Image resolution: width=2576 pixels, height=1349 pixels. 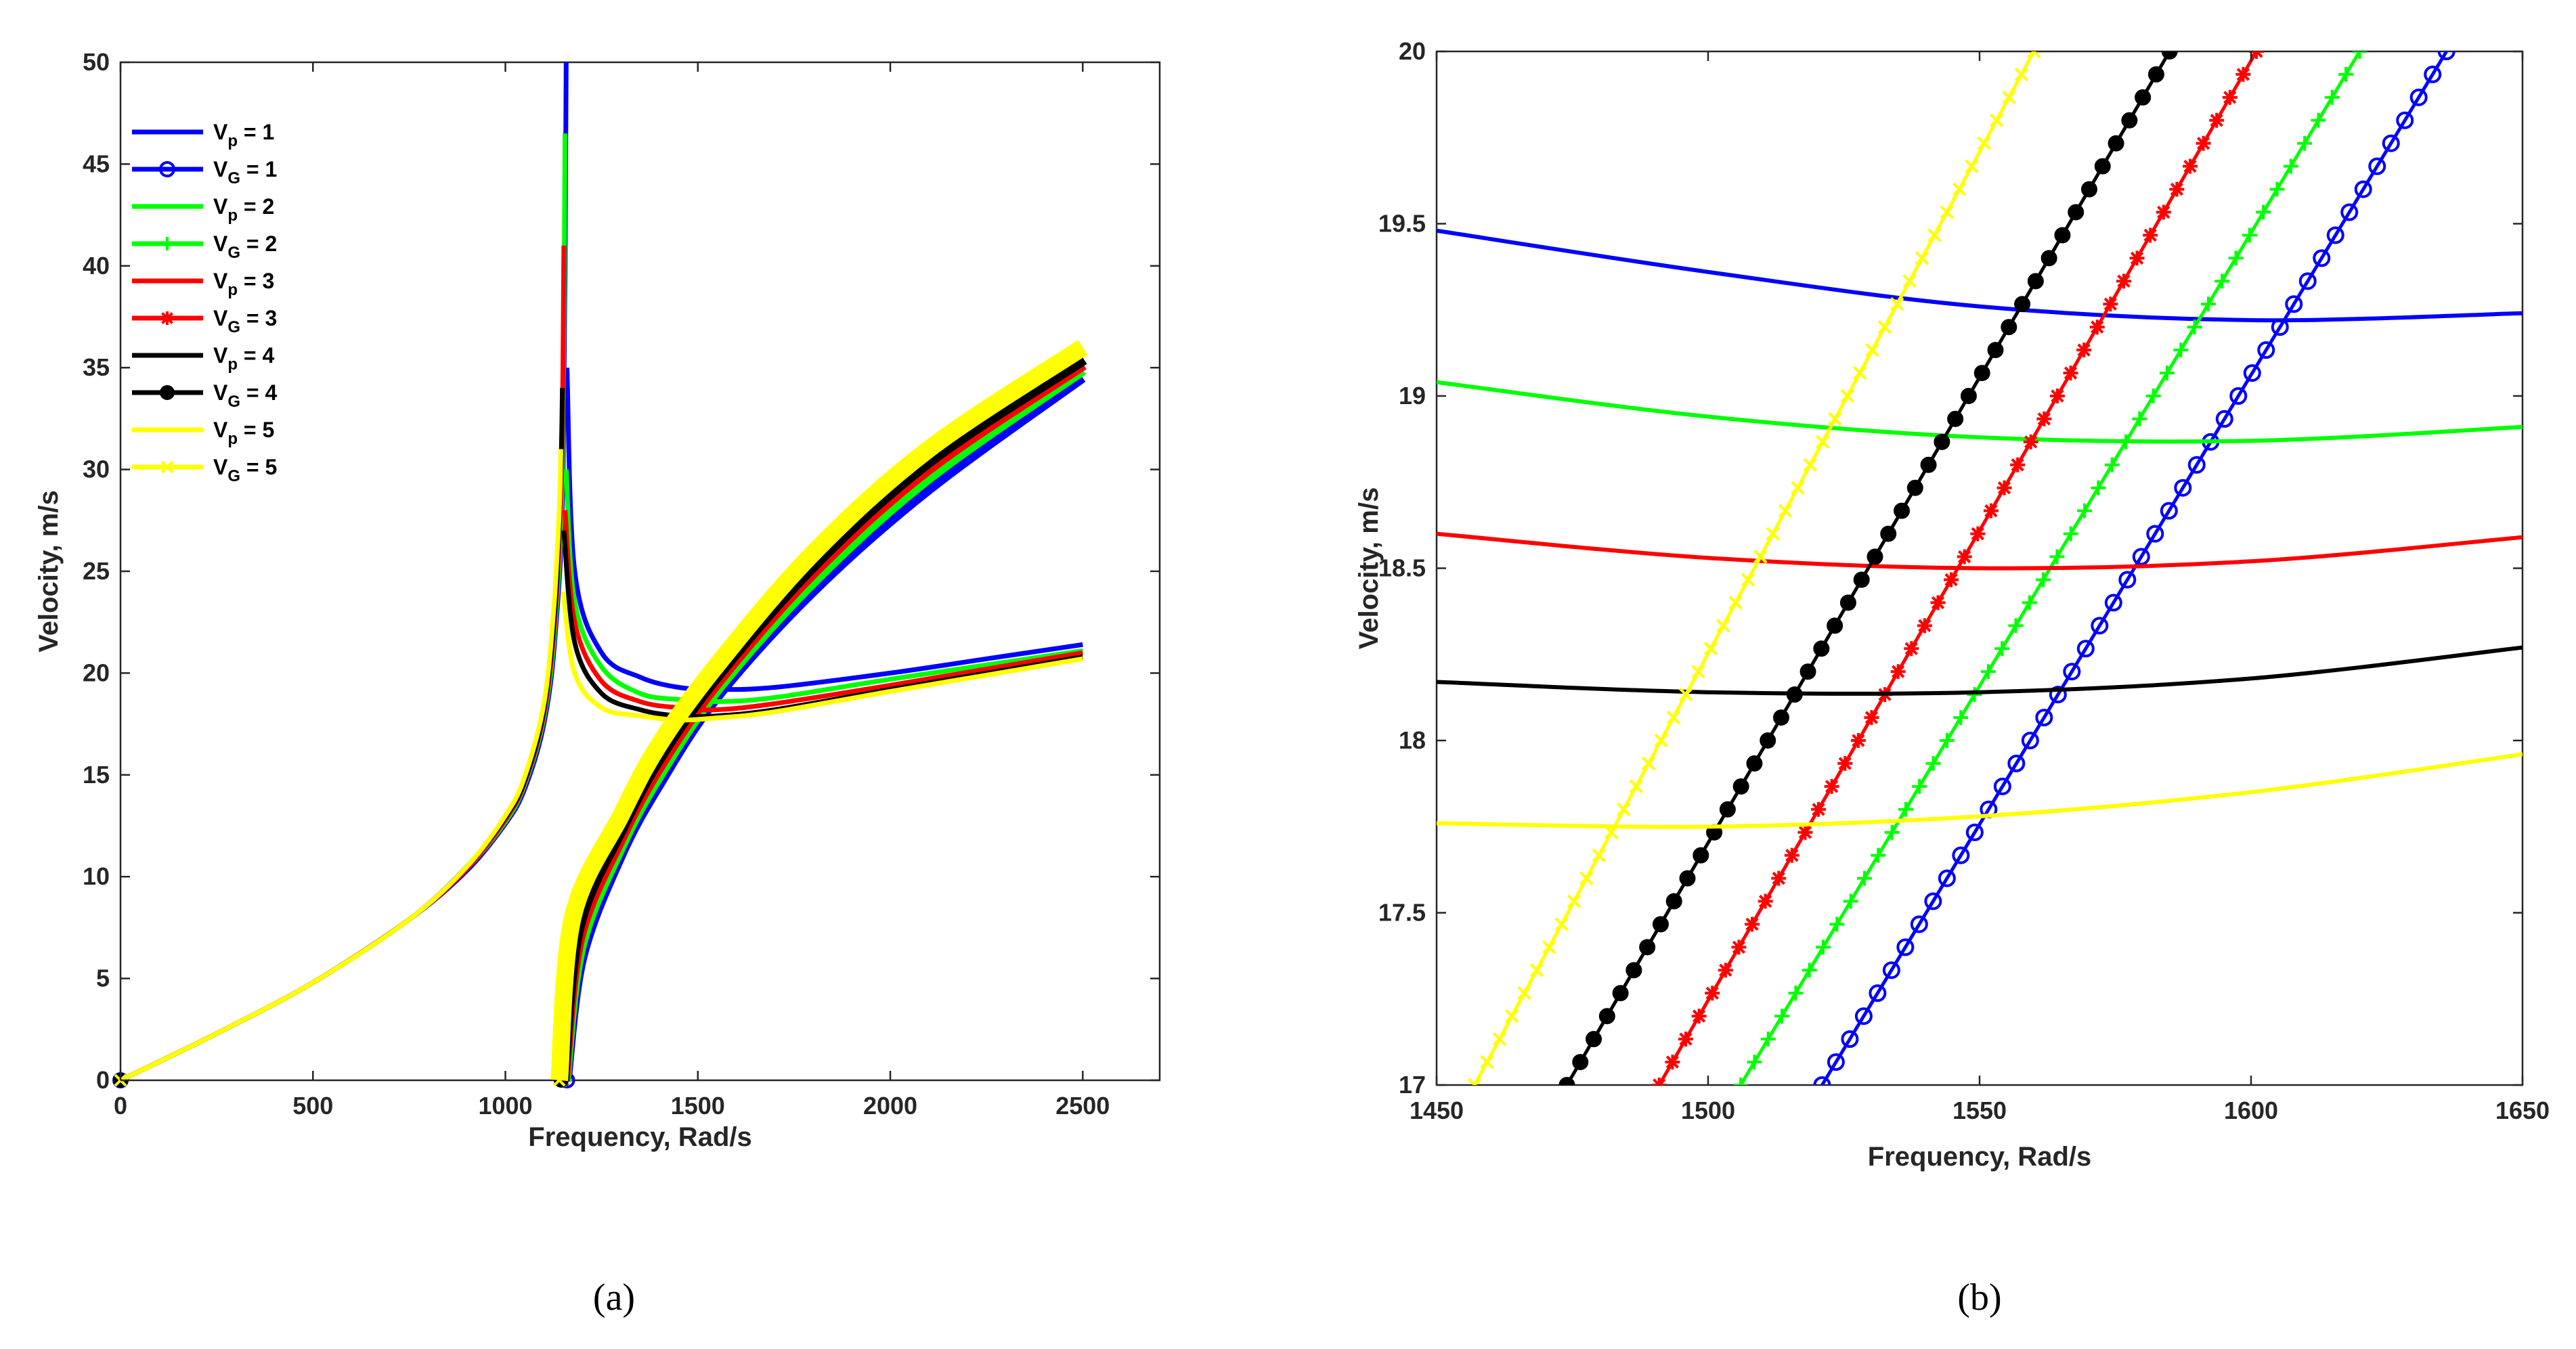 What do you see at coordinates (96, 876) in the screenshot?
I see `y-tick-label-a: 10` at bounding box center [96, 876].